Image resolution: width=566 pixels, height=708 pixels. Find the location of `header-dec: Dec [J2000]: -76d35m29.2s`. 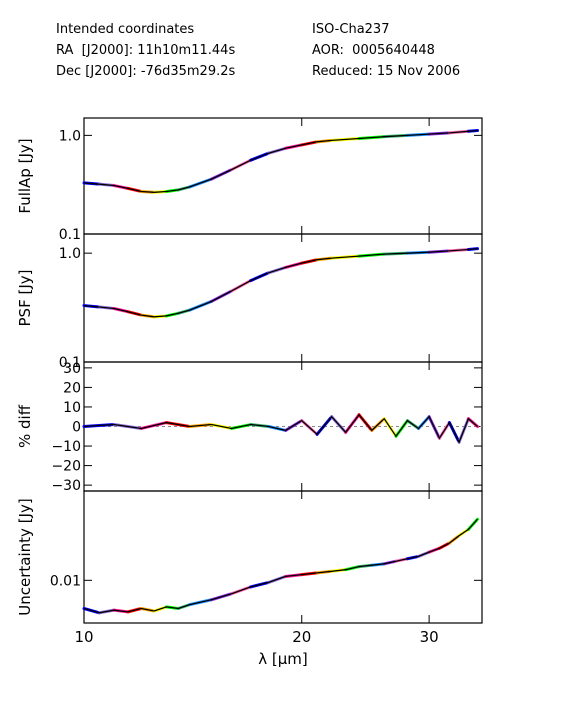

header-dec: Dec [J2000]: -76d35m29.2s is located at coordinates (146, 71).